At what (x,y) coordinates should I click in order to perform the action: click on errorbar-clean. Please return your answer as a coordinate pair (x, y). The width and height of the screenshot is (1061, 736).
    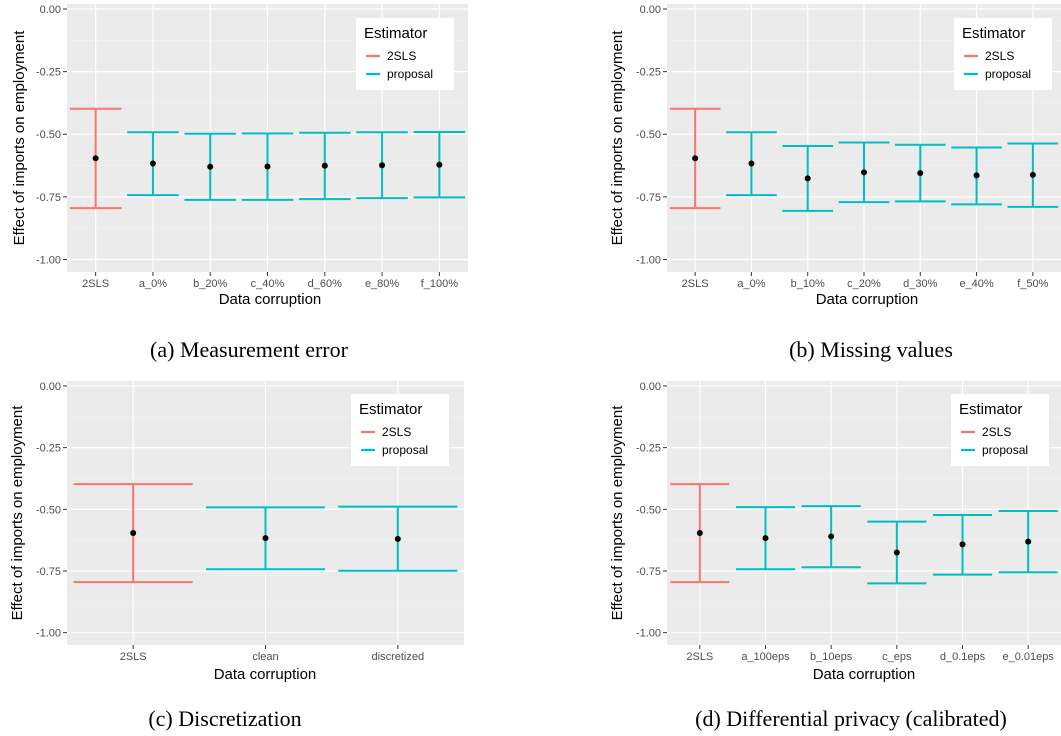
    Looking at the image, I should click on (265, 538).